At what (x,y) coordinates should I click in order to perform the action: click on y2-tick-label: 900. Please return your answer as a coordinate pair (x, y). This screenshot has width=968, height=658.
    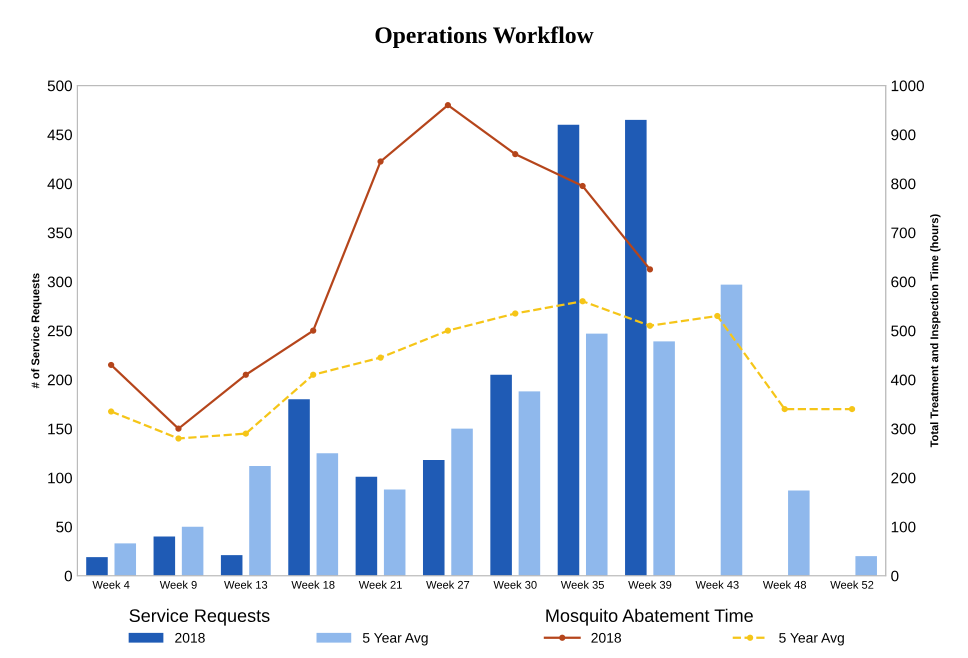
    Looking at the image, I should click on (903, 134).